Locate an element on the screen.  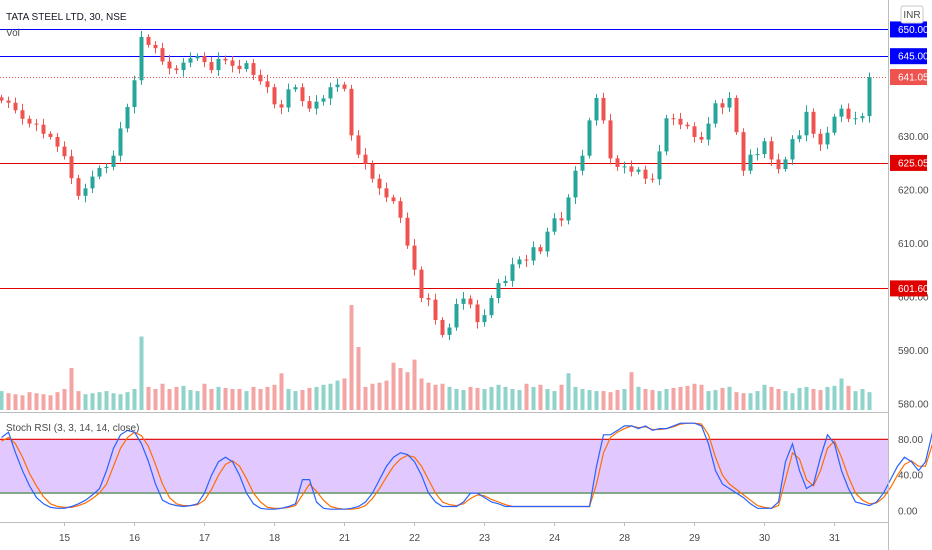
time-tick-label: 17 is located at coordinates (205, 538).